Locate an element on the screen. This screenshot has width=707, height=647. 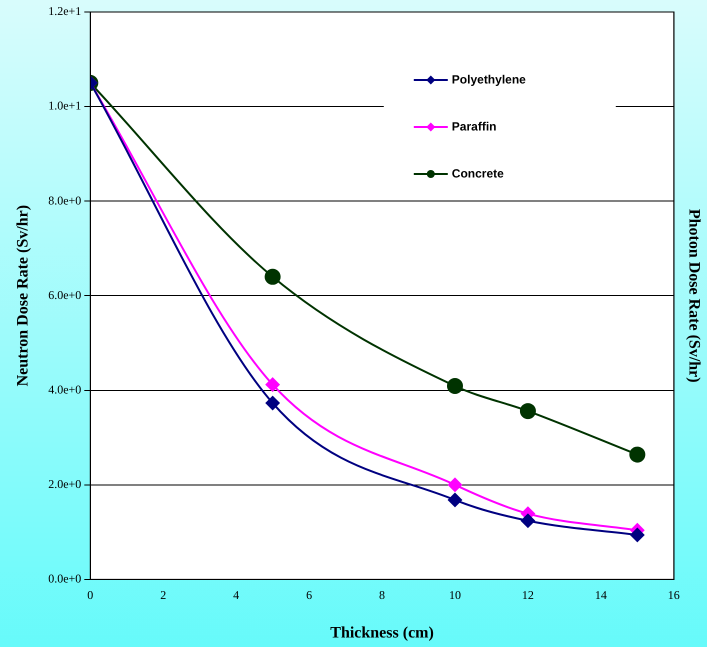
y-axis-title: Neutron Dose Rate (Sv/hr) is located at coordinates (23, 295).